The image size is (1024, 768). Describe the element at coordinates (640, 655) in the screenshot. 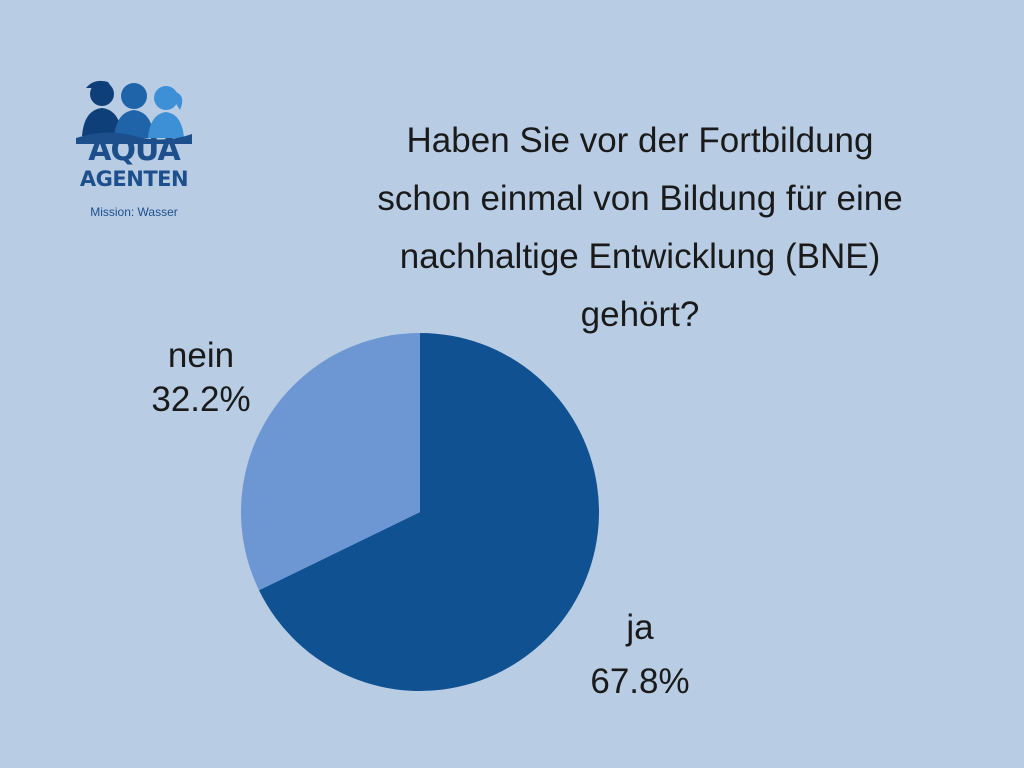

I see `slice-label-ja: ja 67.8%` at that location.